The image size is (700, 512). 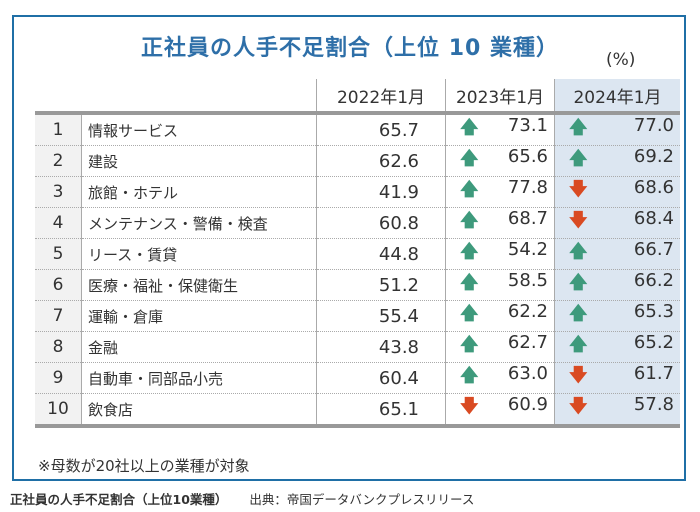 I want to click on value-2022: 43.8, so click(x=398, y=347).